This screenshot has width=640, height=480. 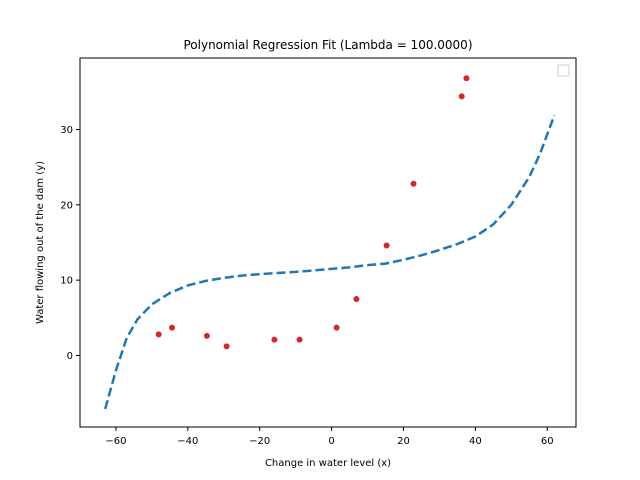 I want to click on x-tick-label: 20, so click(x=403, y=441).